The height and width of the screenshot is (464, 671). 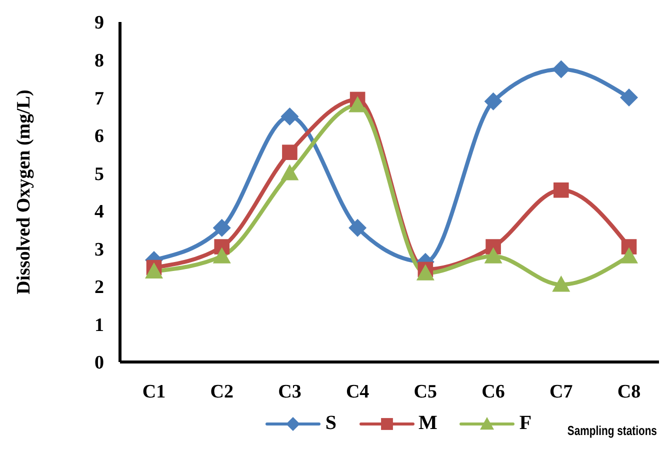 What do you see at coordinates (99, 99) in the screenshot?
I see `y-tick-label: 7` at bounding box center [99, 99].